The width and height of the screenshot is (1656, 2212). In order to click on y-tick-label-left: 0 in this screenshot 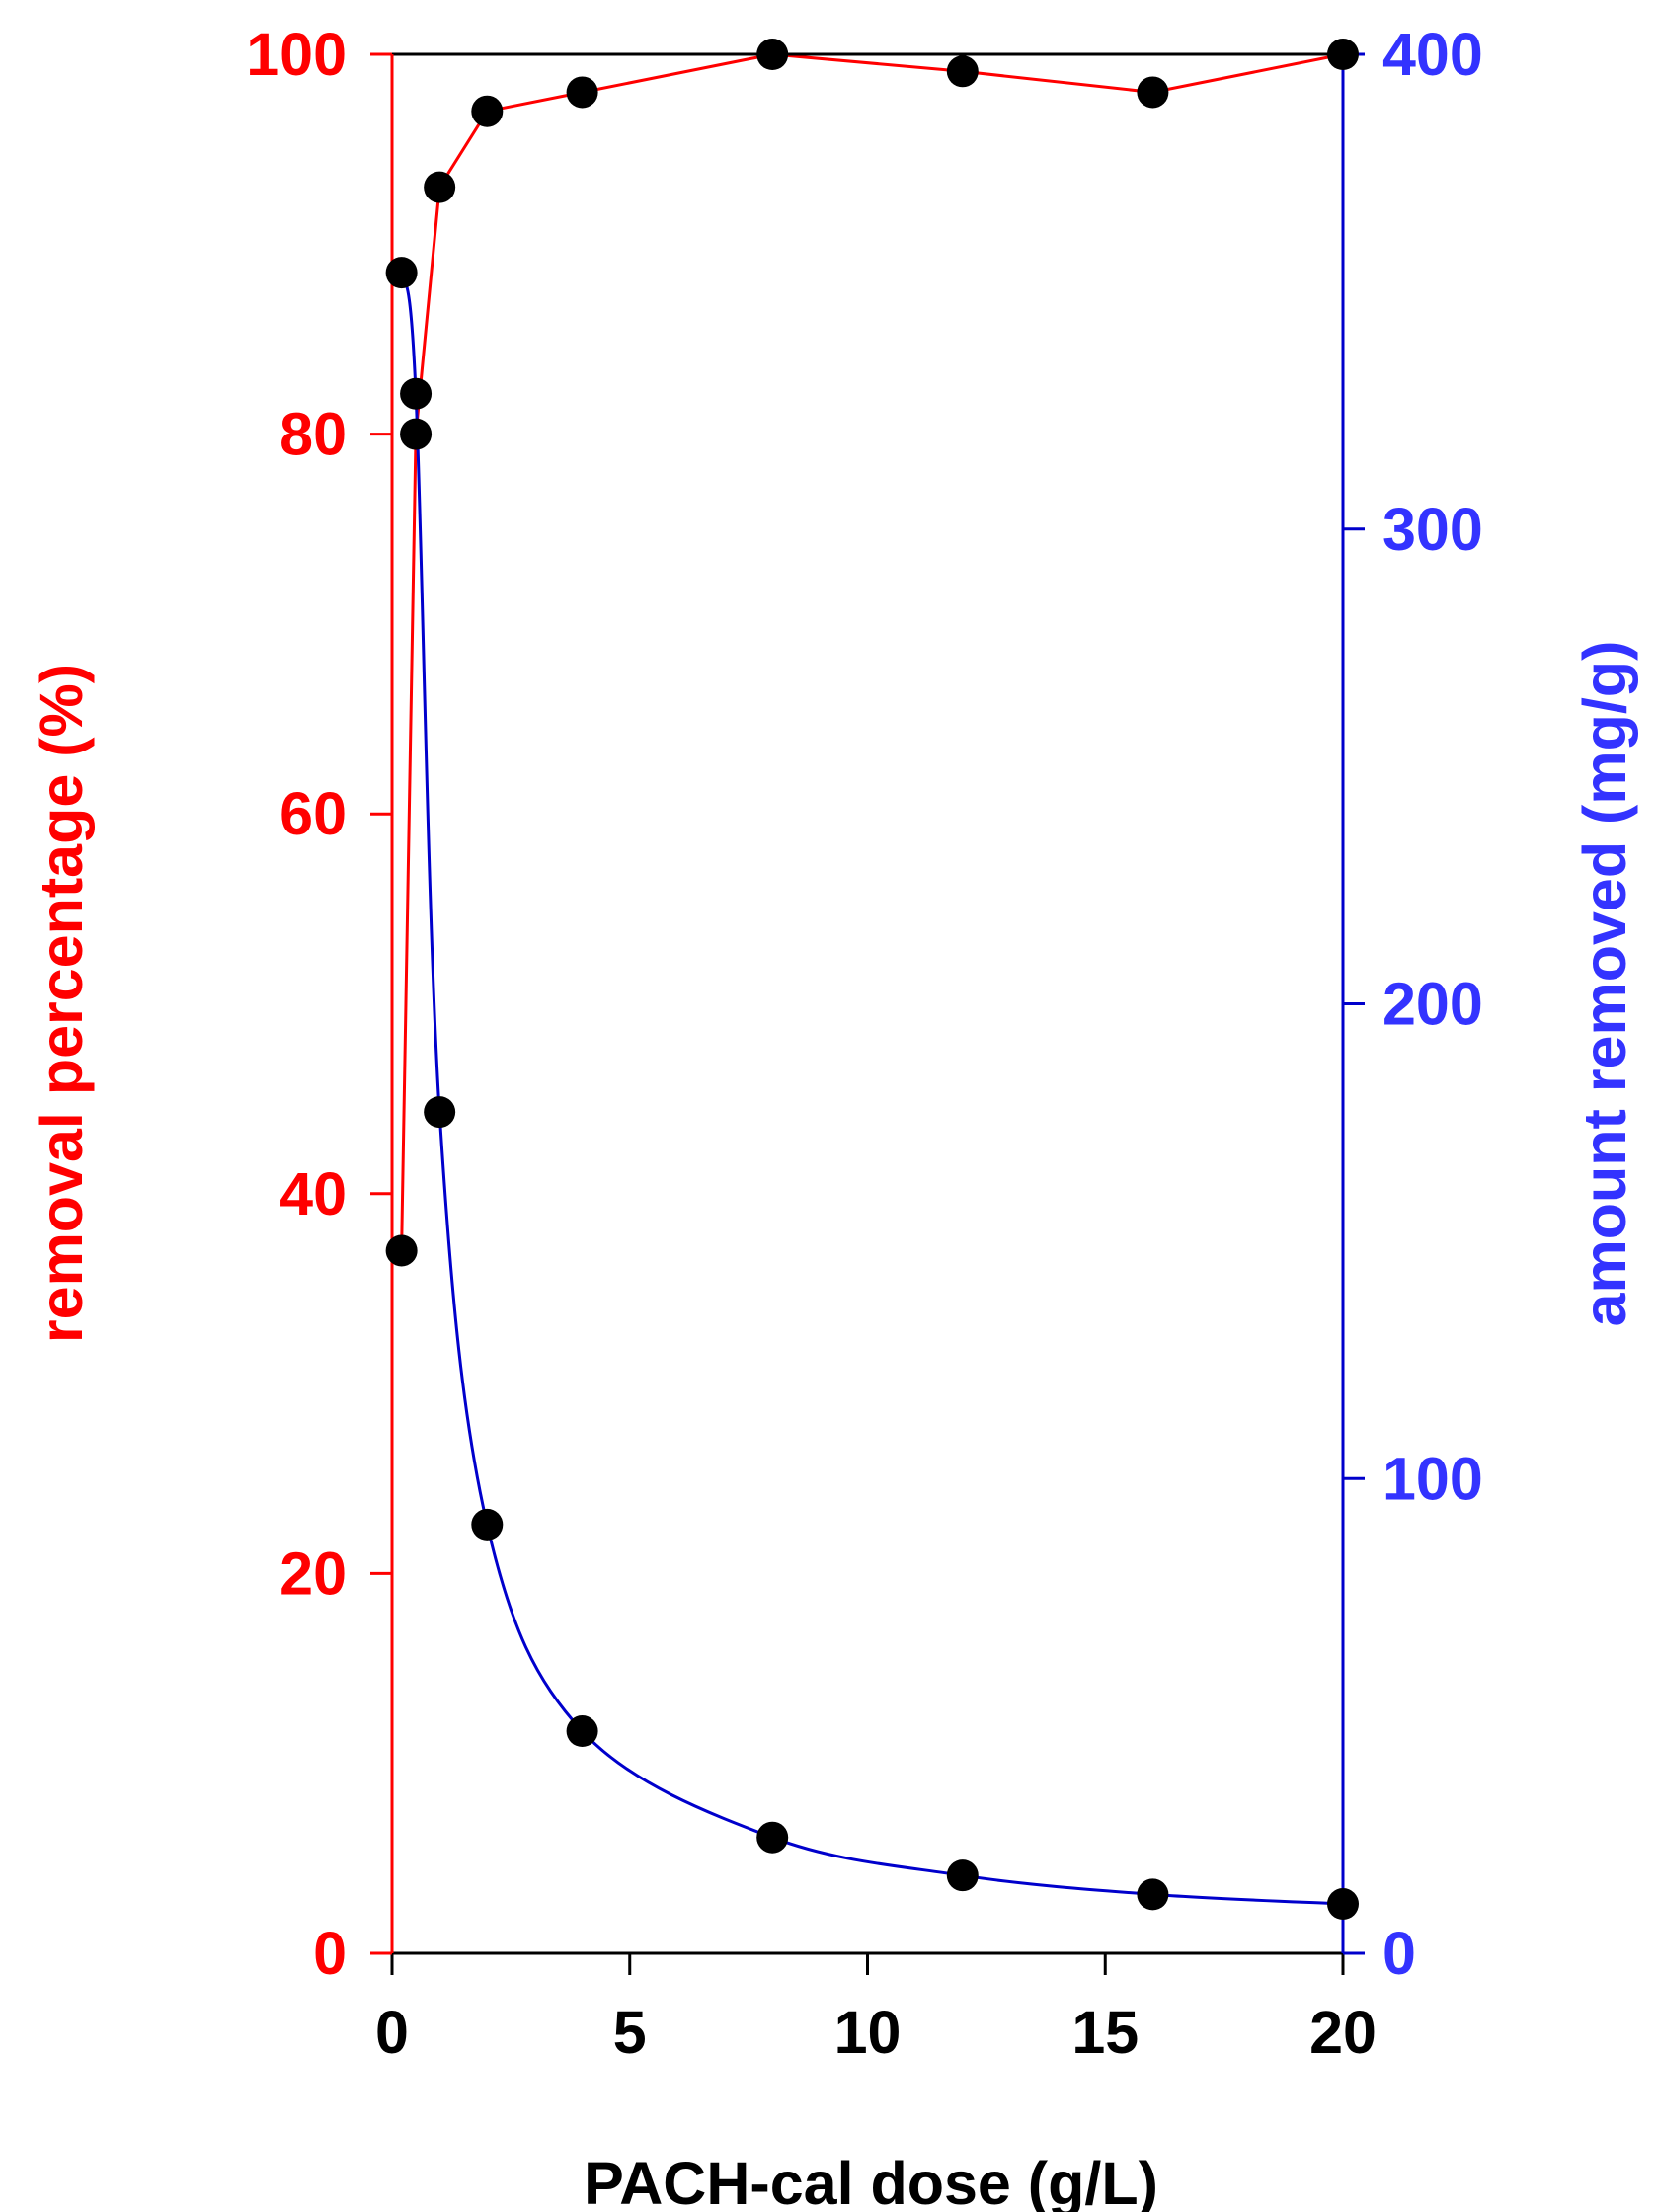, I will do `click(330, 1954)`.